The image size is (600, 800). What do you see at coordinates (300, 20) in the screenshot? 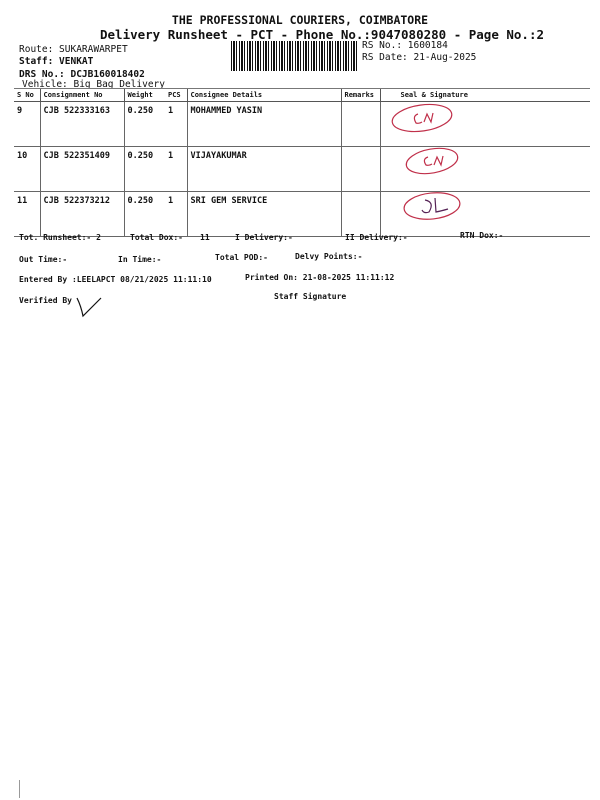
I see `company-title: THE PROFESSIONAL COURIERS, COIMBATORE` at bounding box center [300, 20].